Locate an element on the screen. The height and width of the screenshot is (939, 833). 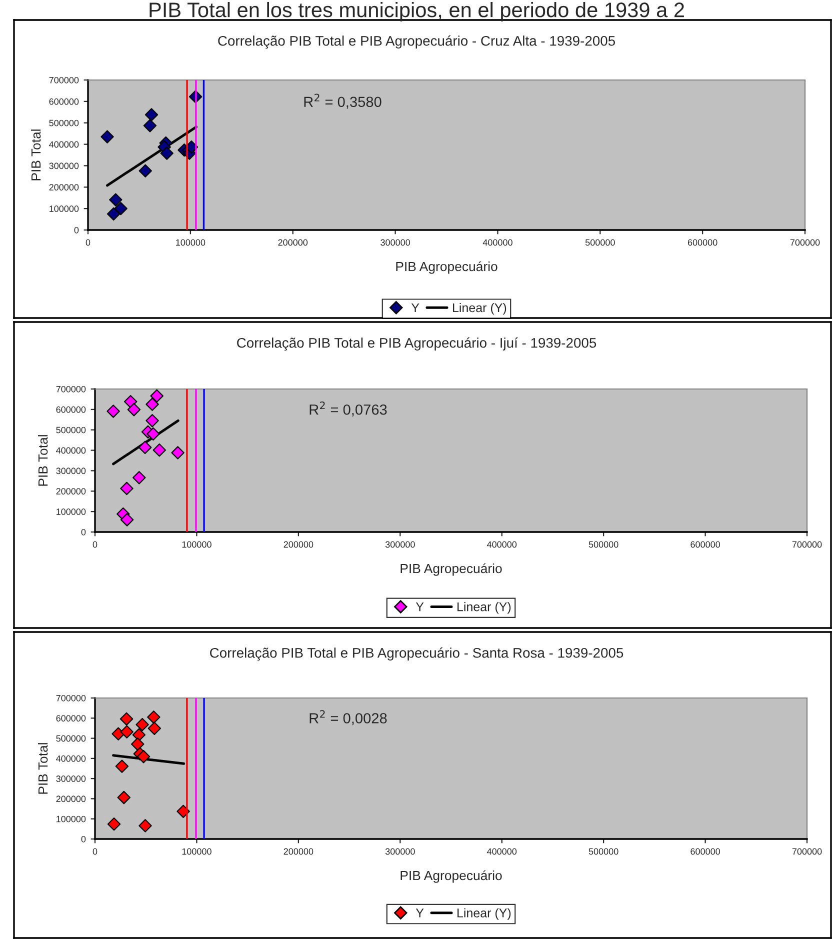
text: PIB Total en los tres municipios, en el periodo de 1939 a 2 is located at coordinates (417, 12).